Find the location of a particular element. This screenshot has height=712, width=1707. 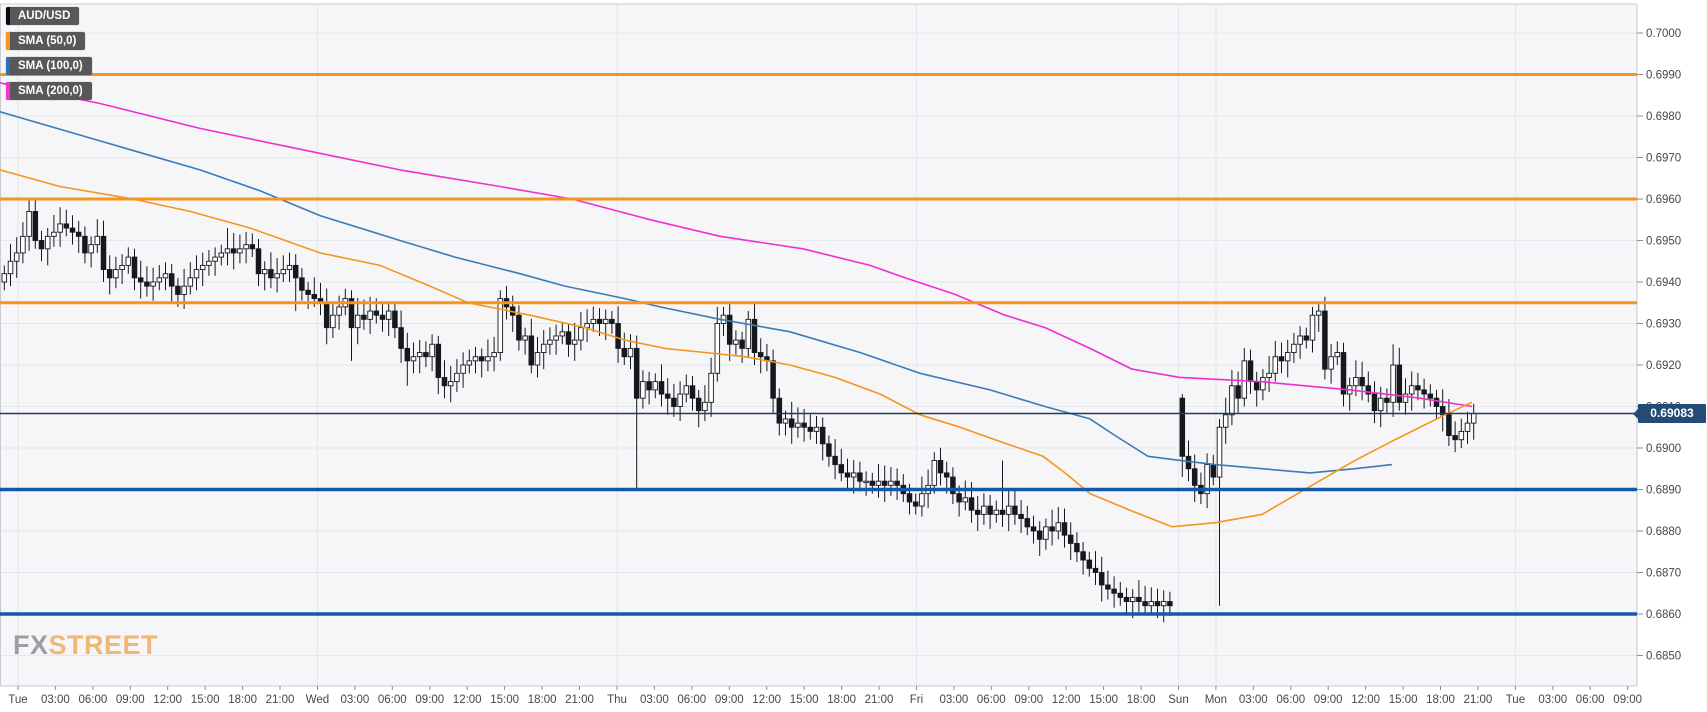

price-axis-label: 0.6890 is located at coordinates (1663, 491).